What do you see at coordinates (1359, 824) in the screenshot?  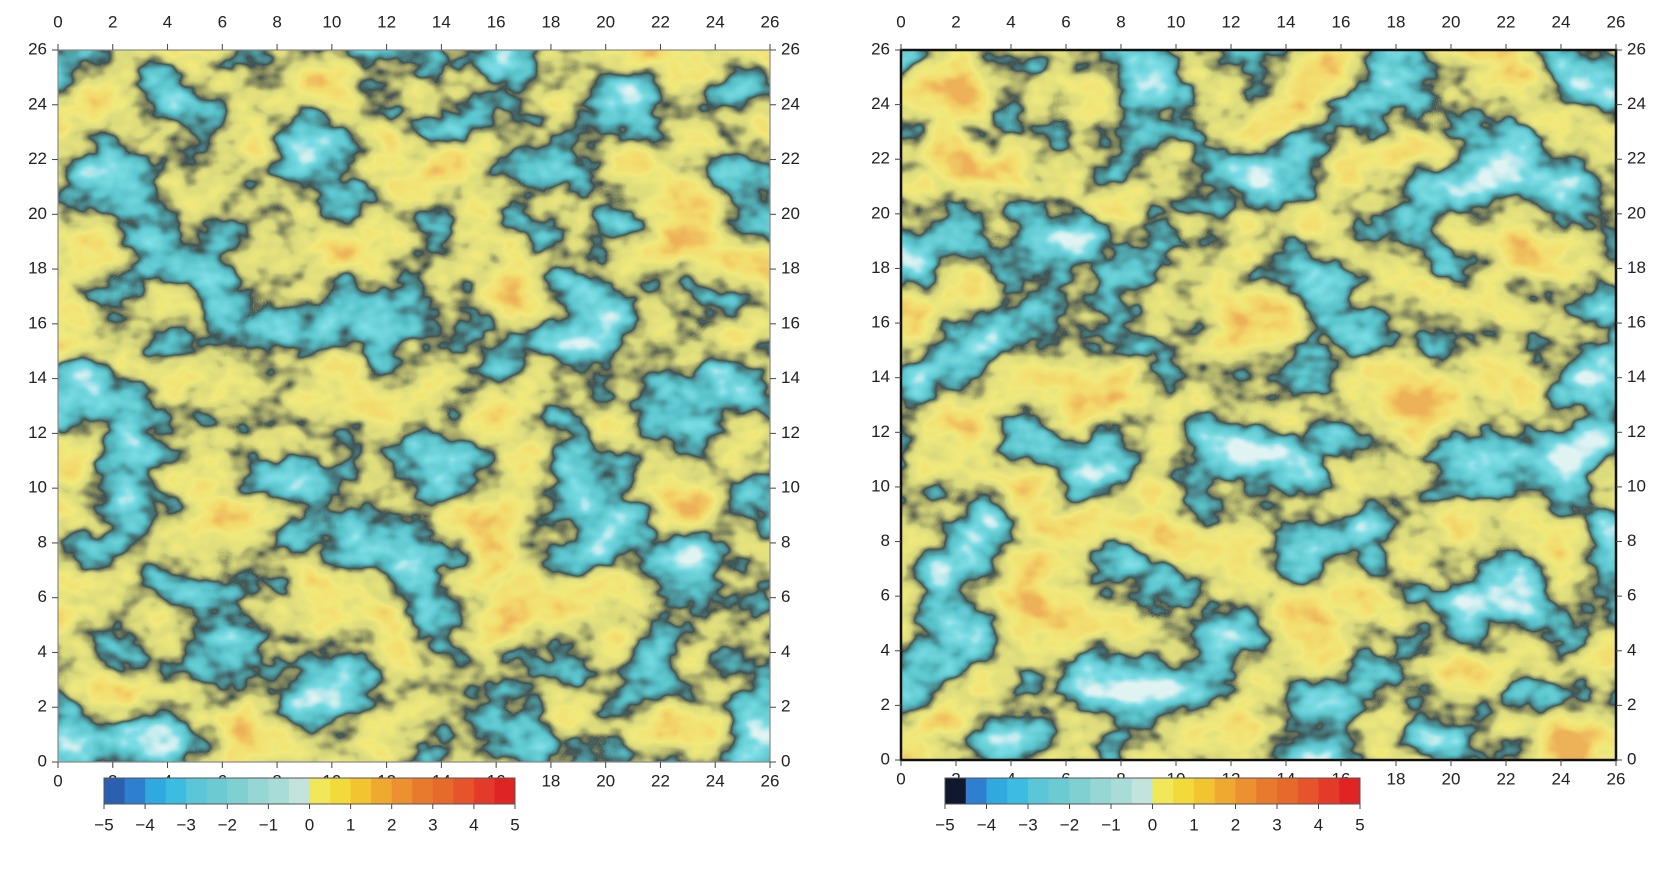 I see `colorbar-tick-label: 5` at bounding box center [1359, 824].